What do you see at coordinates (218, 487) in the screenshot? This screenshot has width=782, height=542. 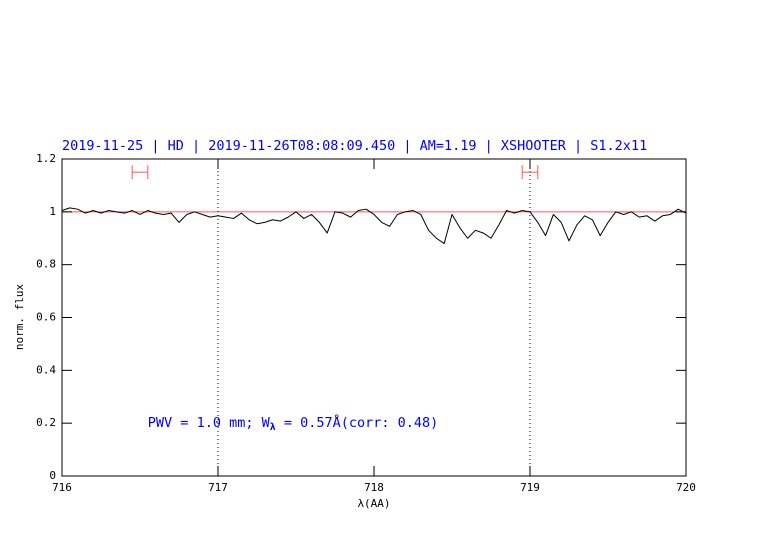 I see `x-tick-label: 717` at bounding box center [218, 487].